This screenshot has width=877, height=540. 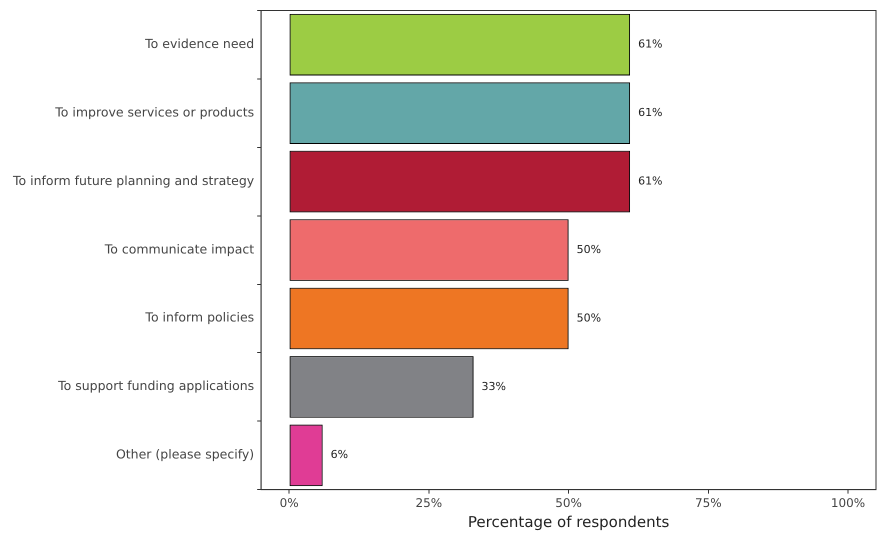 What do you see at coordinates (154, 112) in the screenshot?
I see `y-tick-label: To improve services or products` at bounding box center [154, 112].